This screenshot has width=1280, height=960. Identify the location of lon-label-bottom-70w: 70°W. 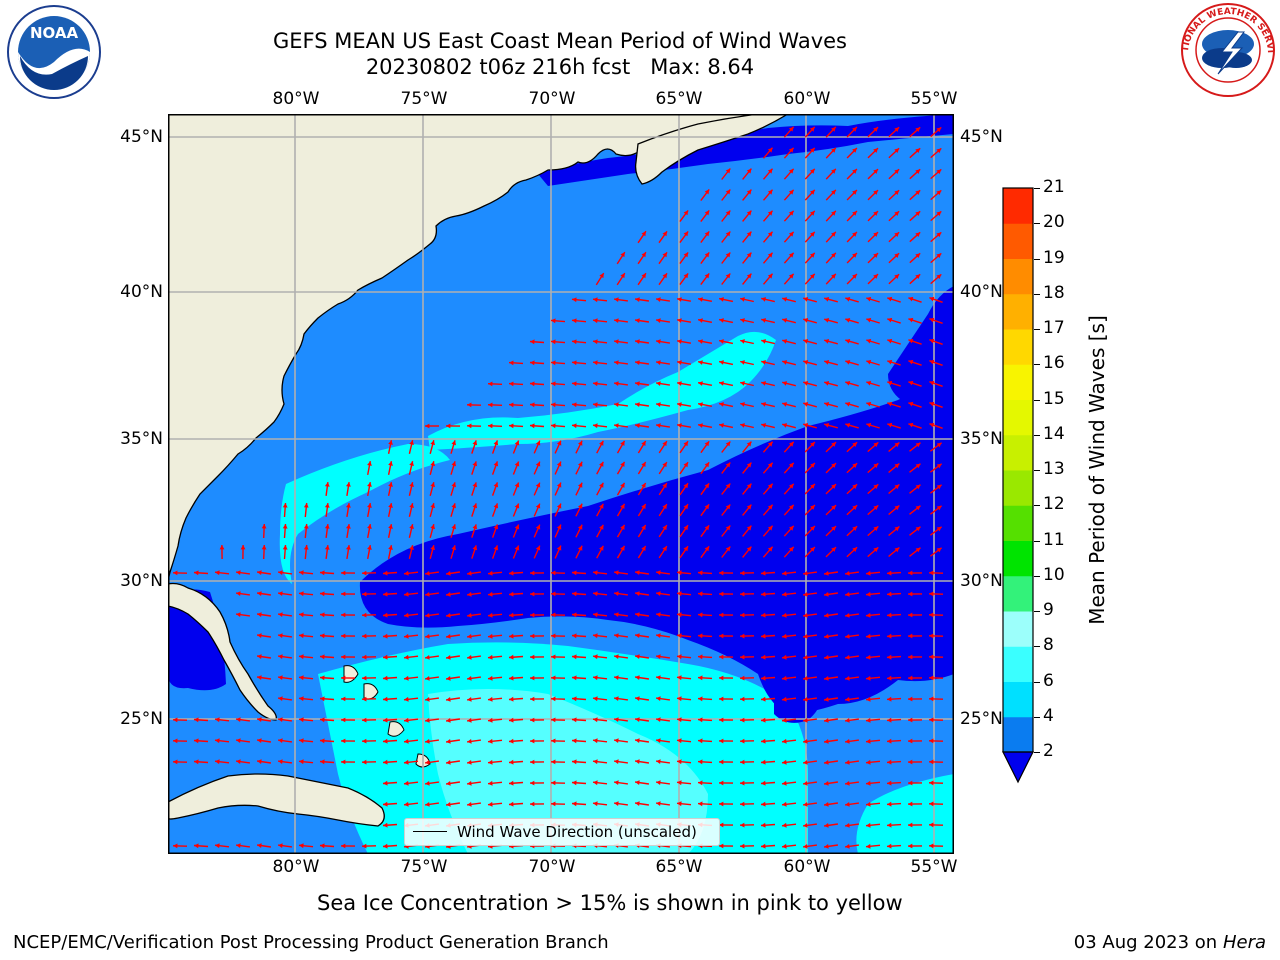
(552, 867).